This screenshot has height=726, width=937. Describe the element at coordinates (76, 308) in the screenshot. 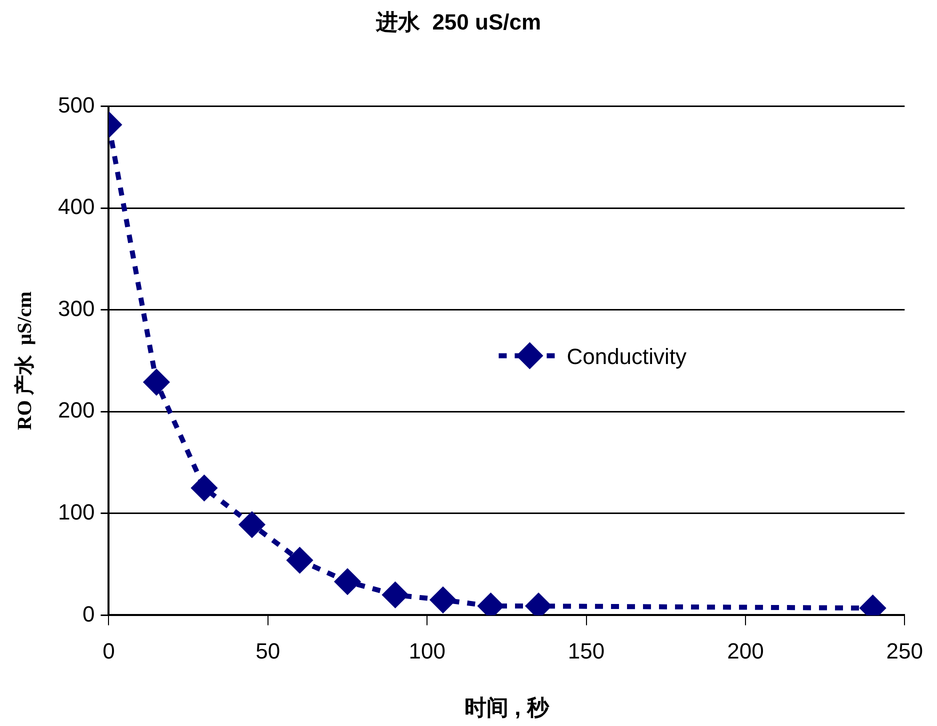

I see `y-tick-label: 300` at that location.